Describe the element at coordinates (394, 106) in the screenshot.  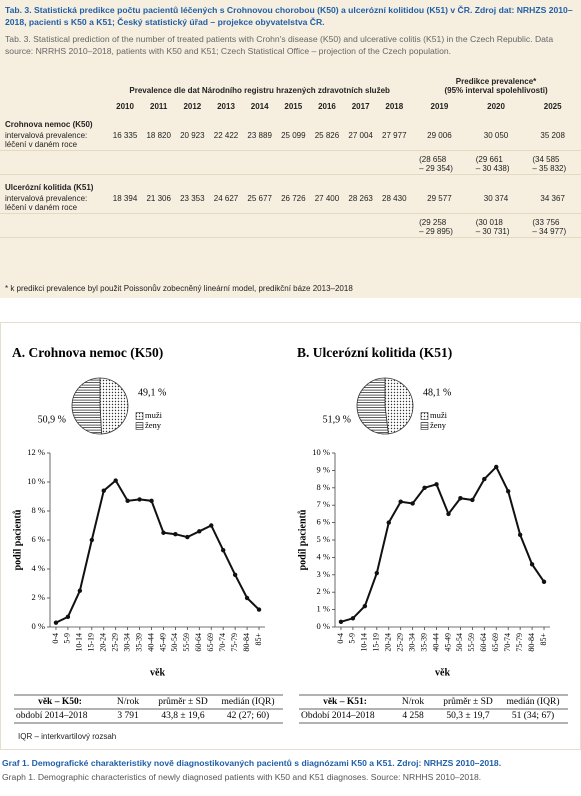
I see `year-header: 2018` at that location.